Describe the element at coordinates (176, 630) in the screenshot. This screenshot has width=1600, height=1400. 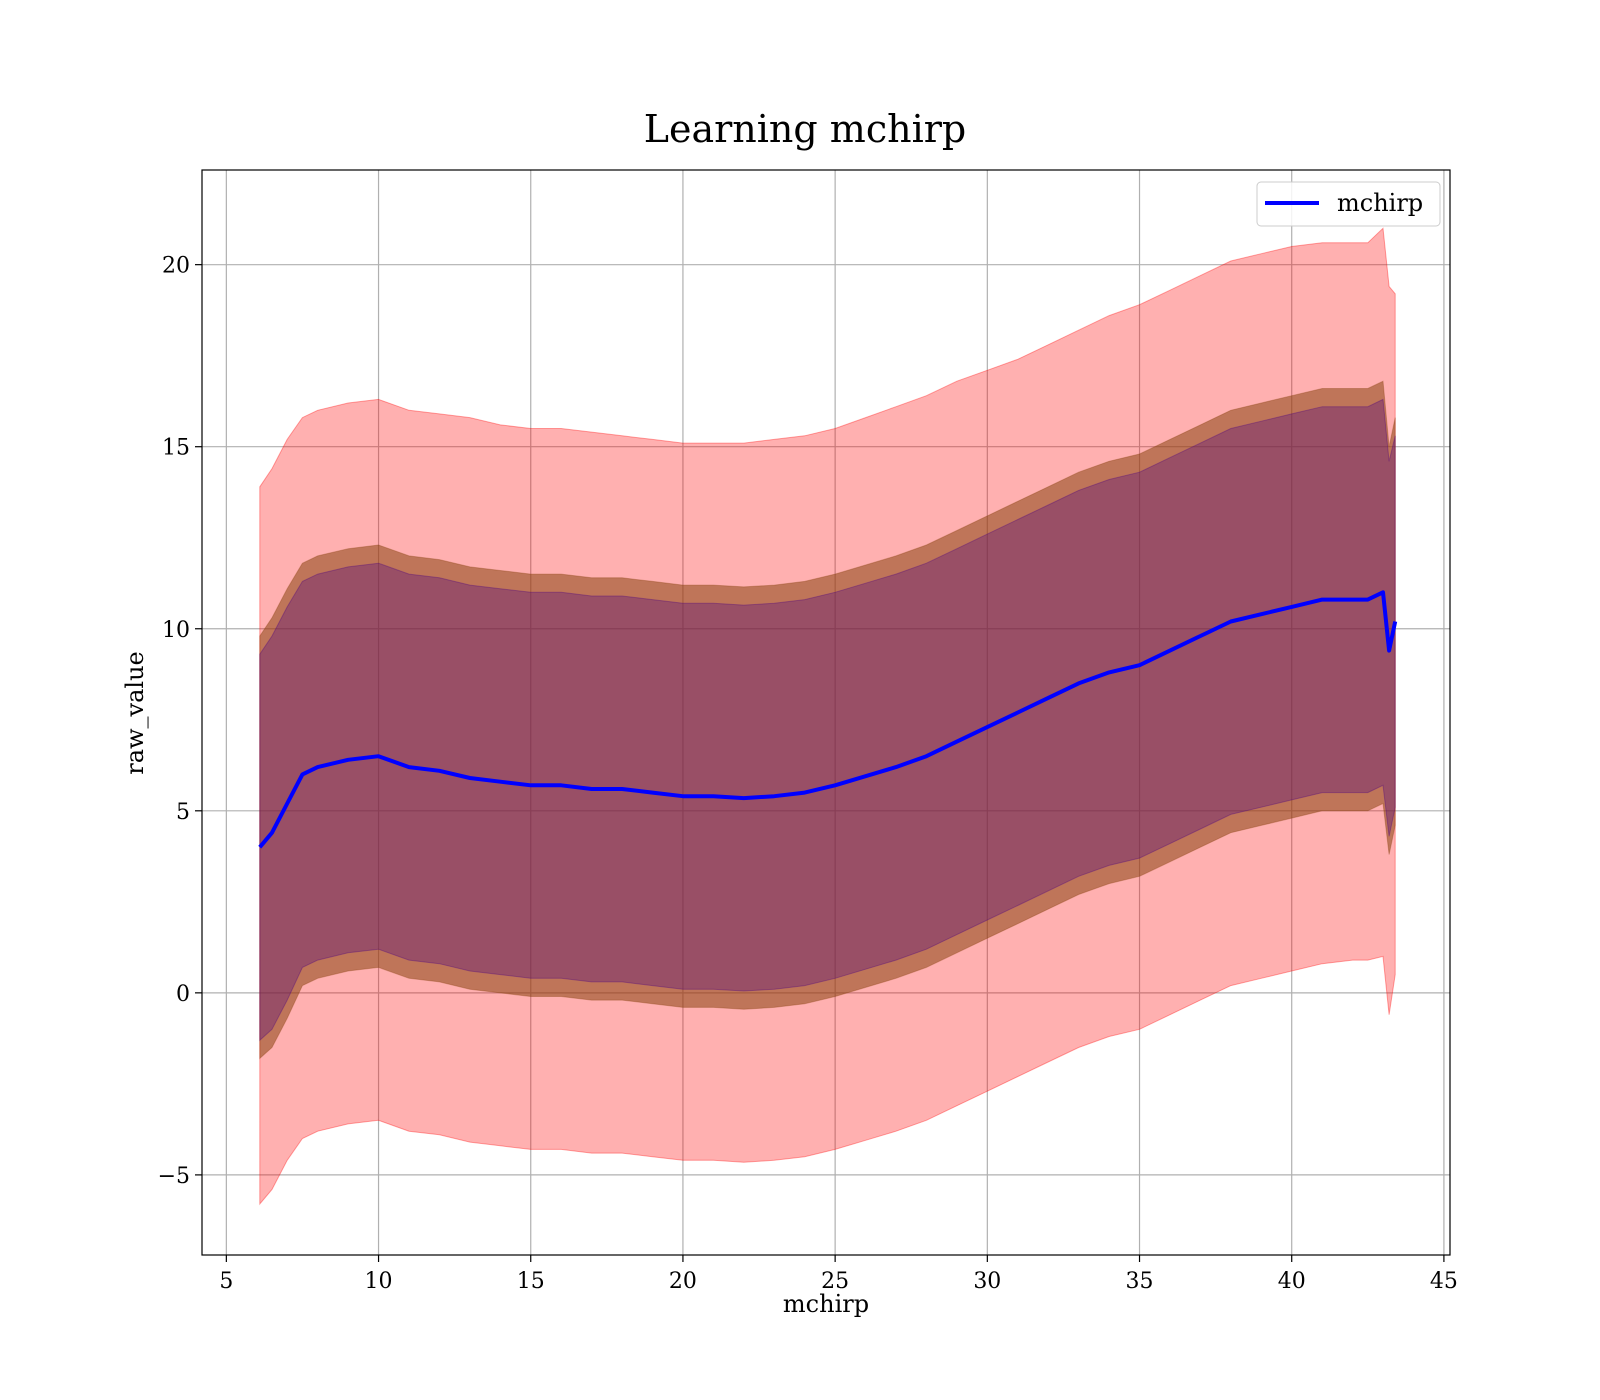
I see `y-tick-label: 10` at that location.